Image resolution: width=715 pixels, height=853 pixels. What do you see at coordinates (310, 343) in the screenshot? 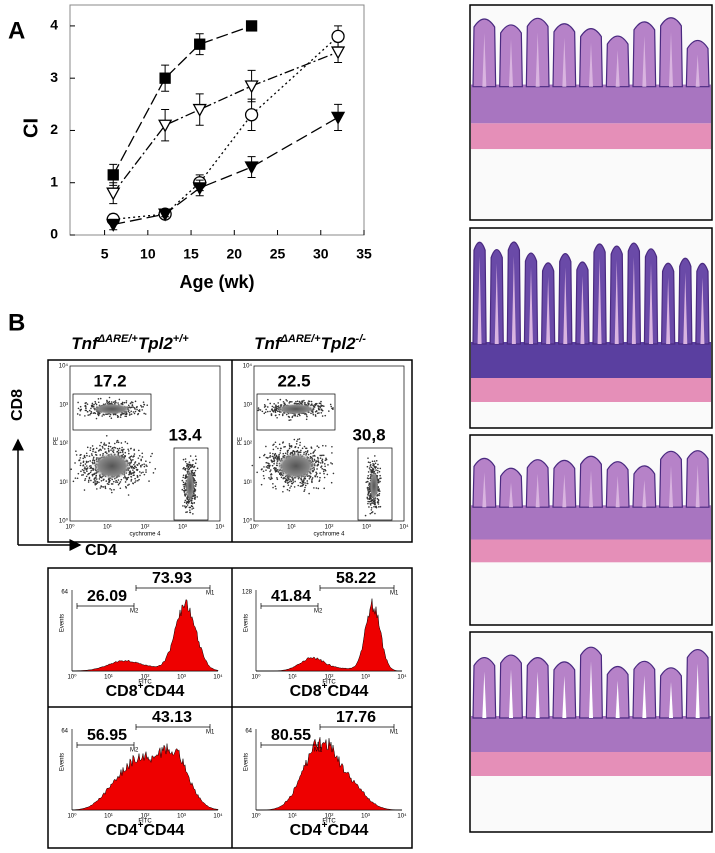
I see `column-title: TnfΔARE/+Tpl2-/-` at bounding box center [310, 343].